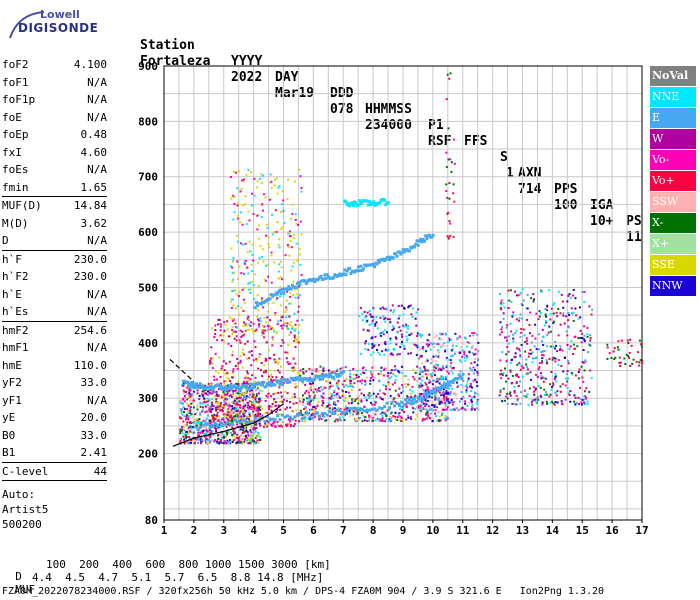  What do you see at coordinates (343, 530) in the screenshot?
I see `x-tick-label: 7` at bounding box center [343, 530].